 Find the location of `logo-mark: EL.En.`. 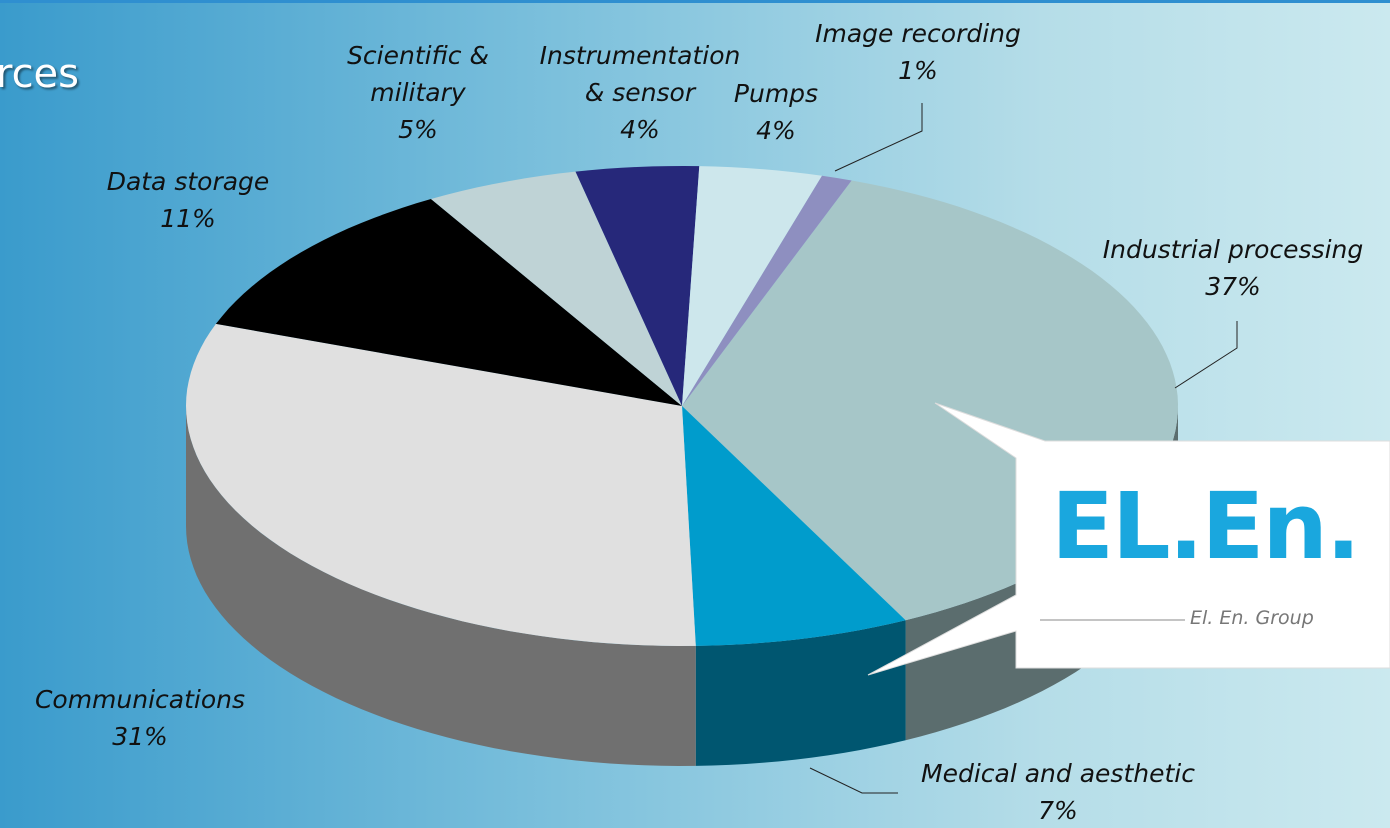

logo-mark: EL.En. is located at coordinates (1206, 526).